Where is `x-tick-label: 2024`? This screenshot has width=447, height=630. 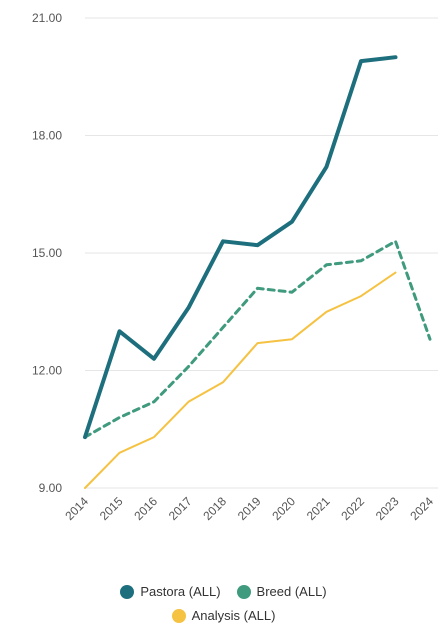
x-tick-label: 2024 is located at coordinates (421, 508).